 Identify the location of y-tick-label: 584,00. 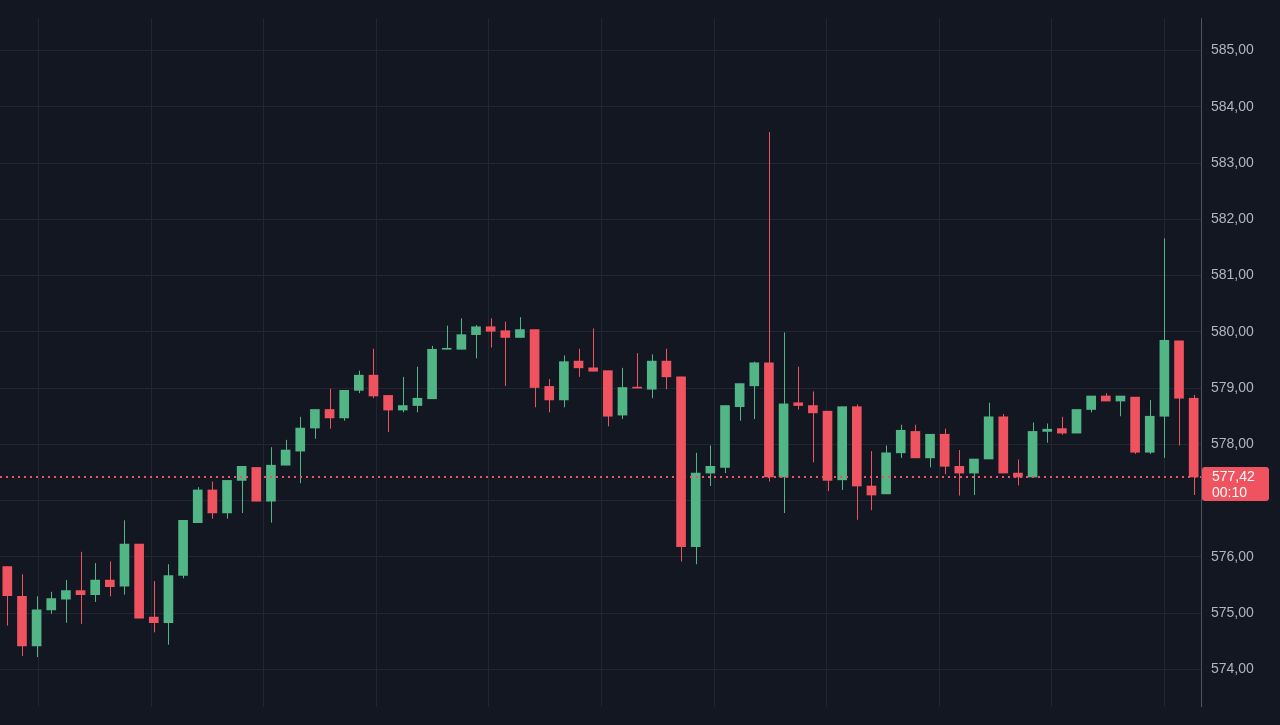
(1233, 105).